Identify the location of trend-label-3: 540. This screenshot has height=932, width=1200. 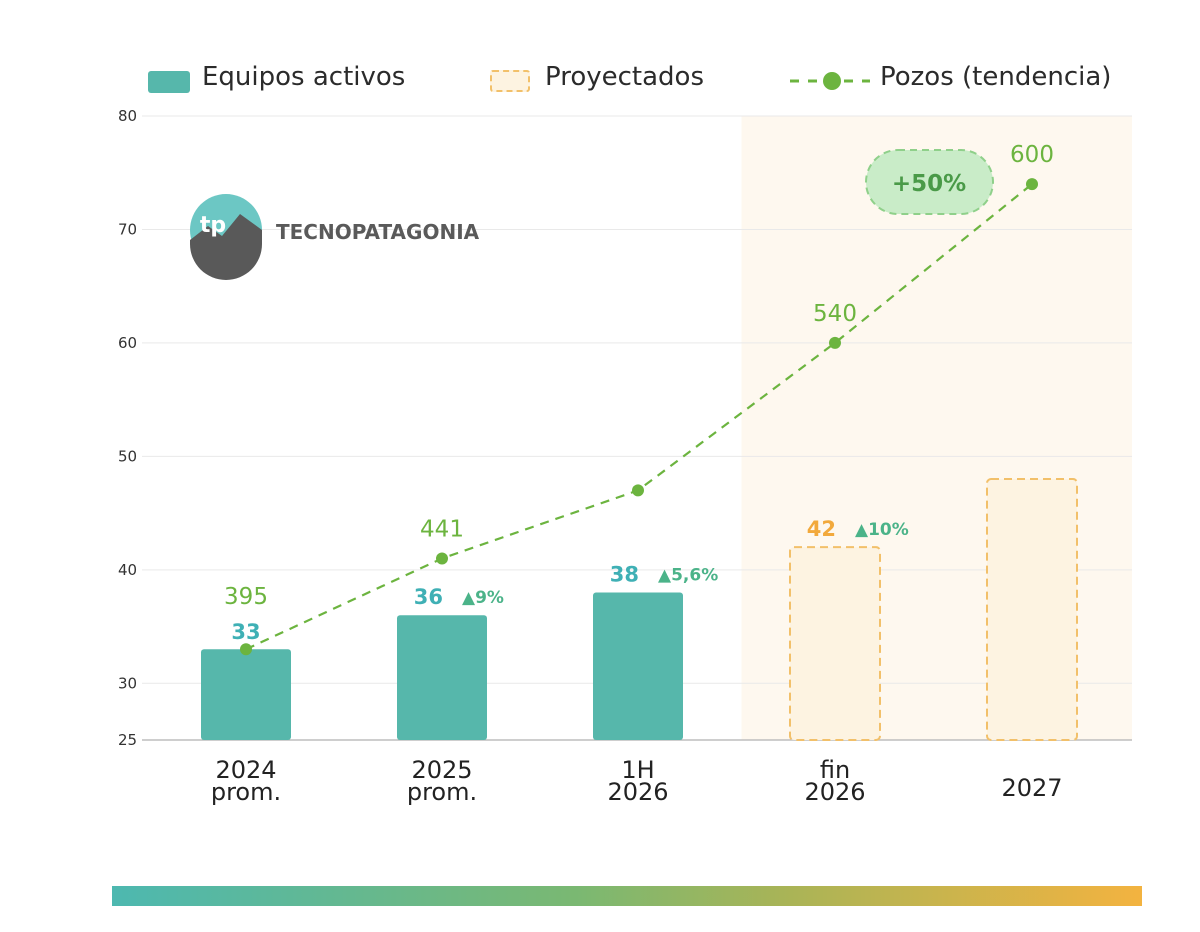
(835, 314).